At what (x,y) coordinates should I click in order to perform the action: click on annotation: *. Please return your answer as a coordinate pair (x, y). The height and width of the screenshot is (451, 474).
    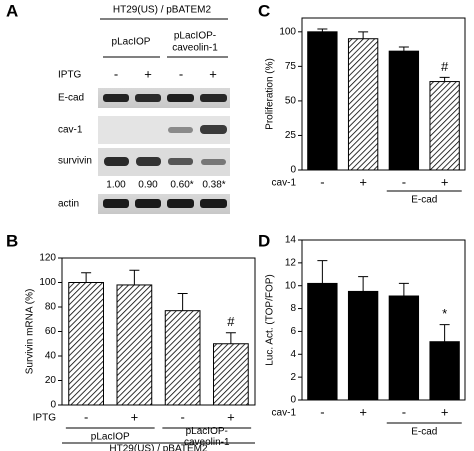
    Looking at the image, I should click on (444, 313).